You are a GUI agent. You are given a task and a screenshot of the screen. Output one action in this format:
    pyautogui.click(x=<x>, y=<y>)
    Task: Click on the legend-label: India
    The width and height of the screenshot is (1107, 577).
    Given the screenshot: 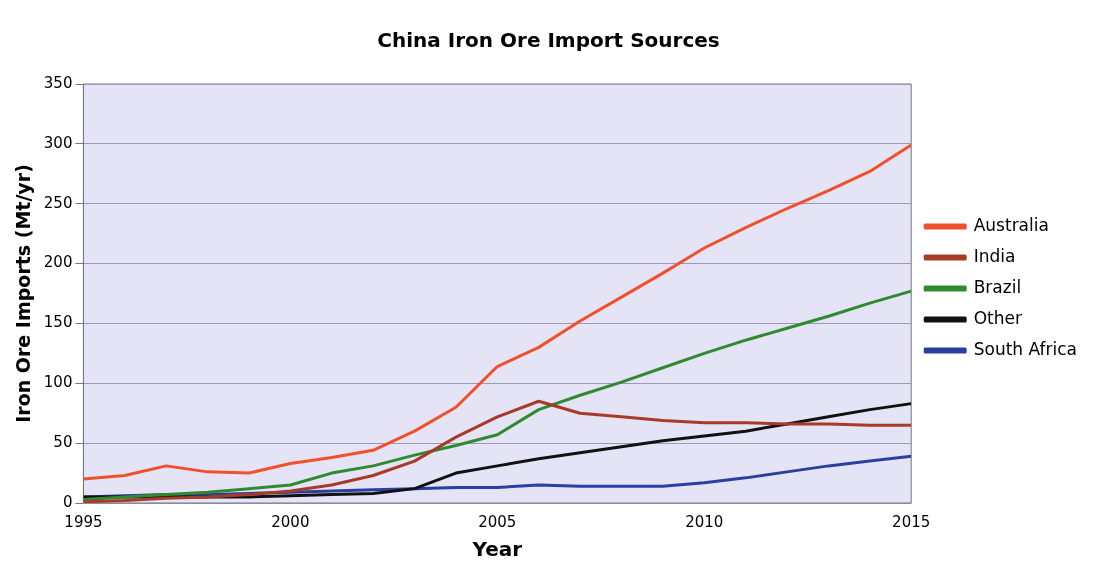 What is the action you would take?
    pyautogui.click(x=994, y=255)
    